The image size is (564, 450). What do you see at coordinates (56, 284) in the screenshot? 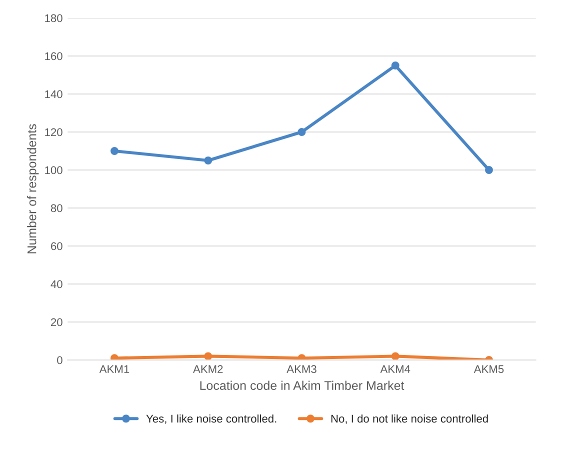
I see `y-tick-label: 40` at bounding box center [56, 284].